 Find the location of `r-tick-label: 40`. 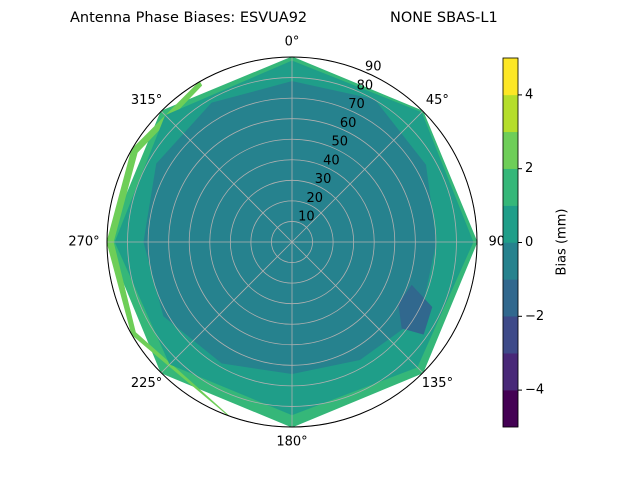

r-tick-label: 40 is located at coordinates (331, 160).